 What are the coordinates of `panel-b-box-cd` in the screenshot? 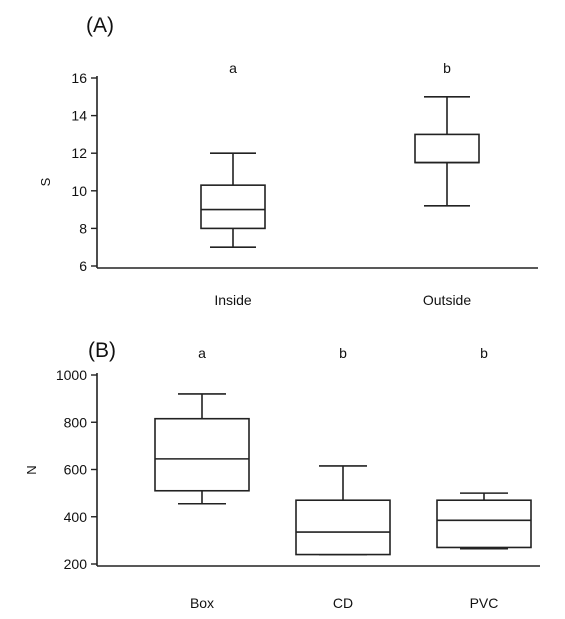 It's located at (343, 510).